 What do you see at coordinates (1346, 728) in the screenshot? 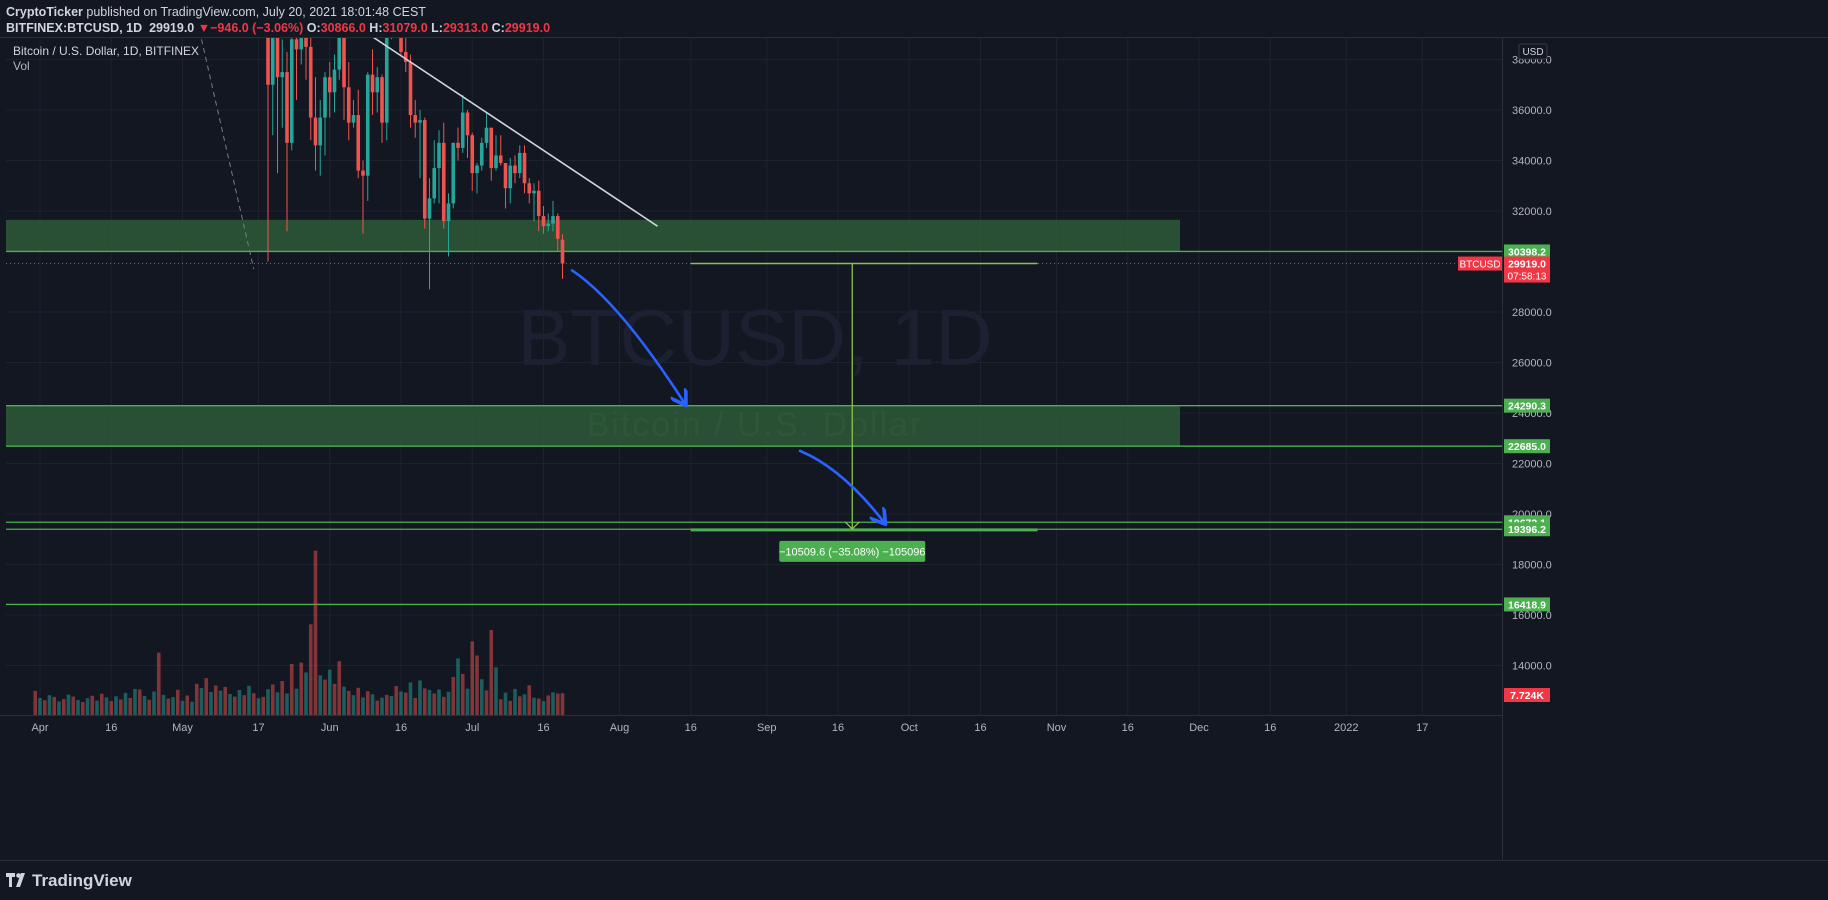
I see `x-tick-label: 2022` at bounding box center [1346, 728].